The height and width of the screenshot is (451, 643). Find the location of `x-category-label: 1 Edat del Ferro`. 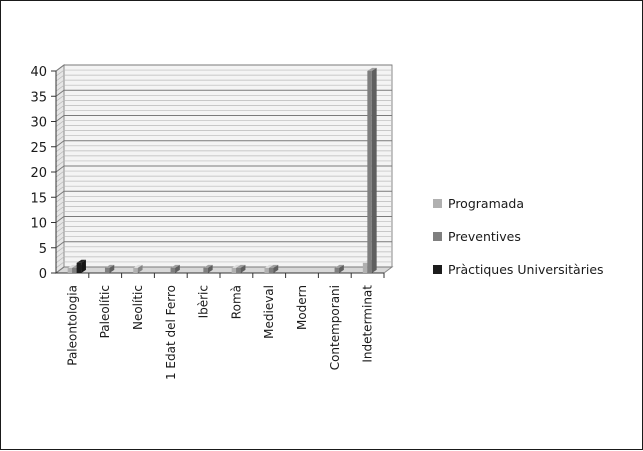

x-category-label: 1 Edat del Ferro is located at coordinates (171, 332).